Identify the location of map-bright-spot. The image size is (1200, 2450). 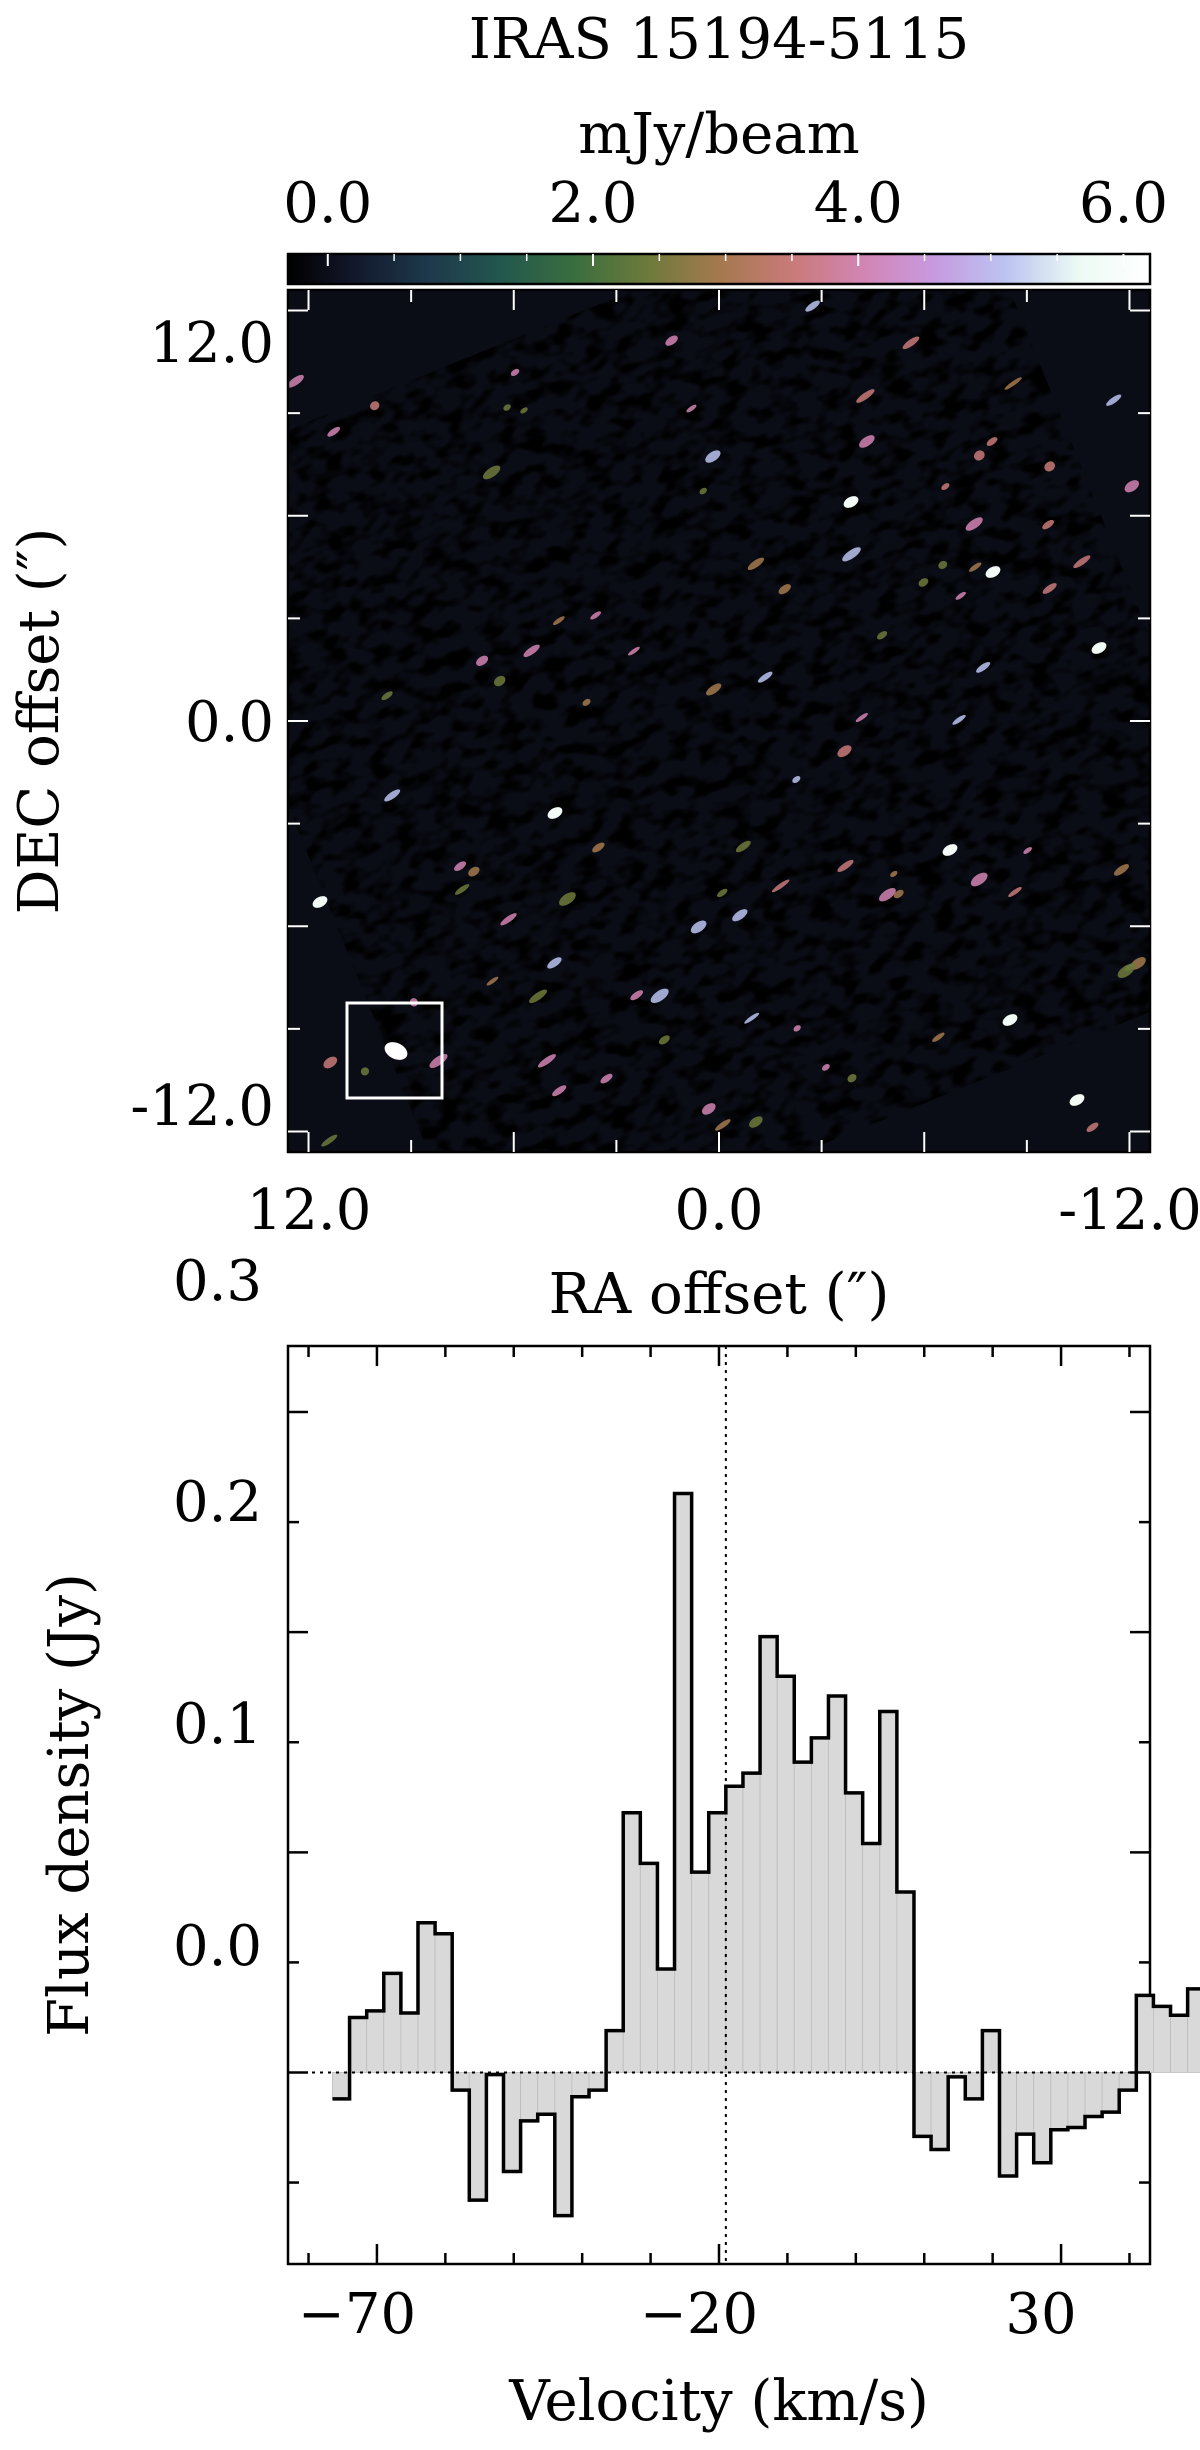
(950, 850).